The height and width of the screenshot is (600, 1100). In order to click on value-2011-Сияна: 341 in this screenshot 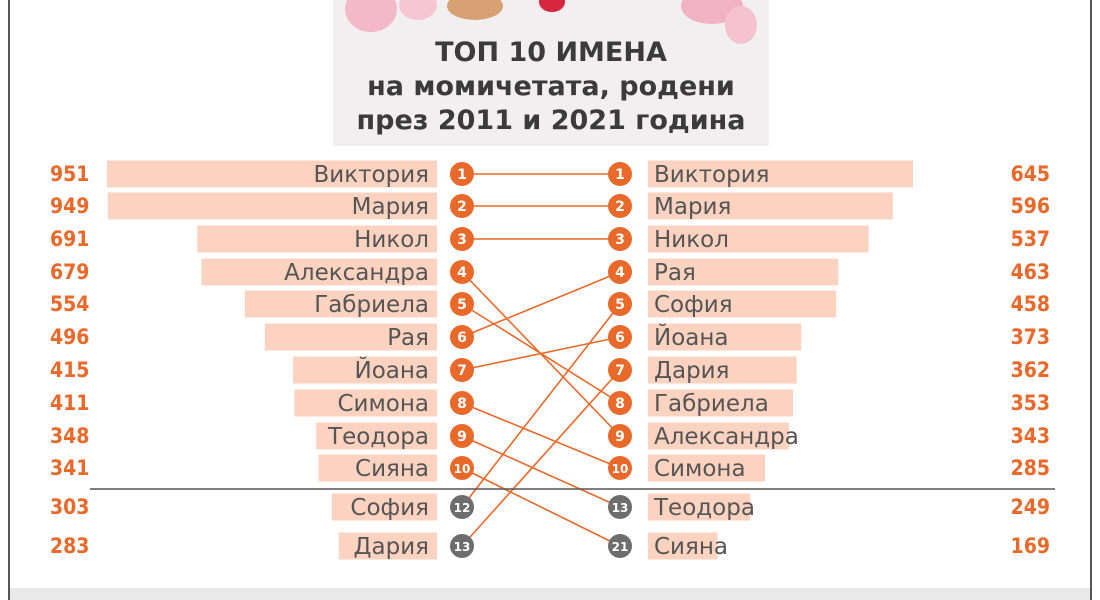, I will do `click(69, 468)`.